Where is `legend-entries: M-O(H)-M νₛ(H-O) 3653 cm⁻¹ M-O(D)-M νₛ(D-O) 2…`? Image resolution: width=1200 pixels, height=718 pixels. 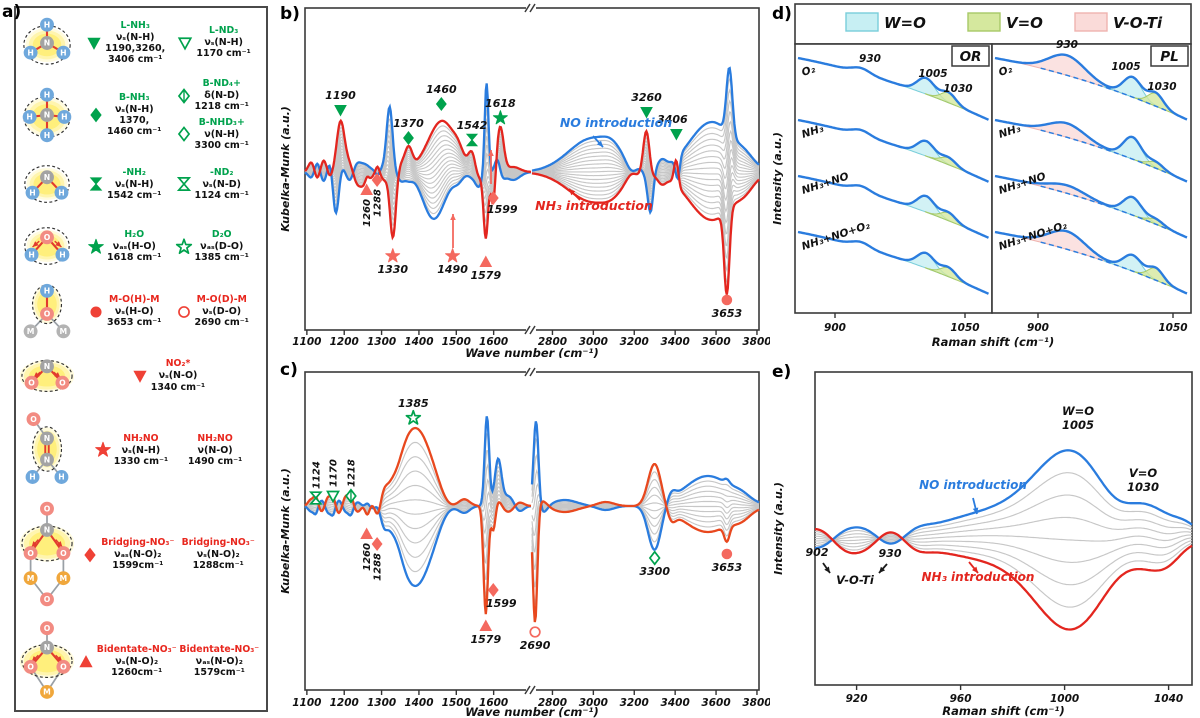
legend-entries: M-O(H)-M νₛ(H-O) 3653 cm⁻¹ M-O(D)-M νₛ(D-O) 2… is located at coordinates (168, 311).